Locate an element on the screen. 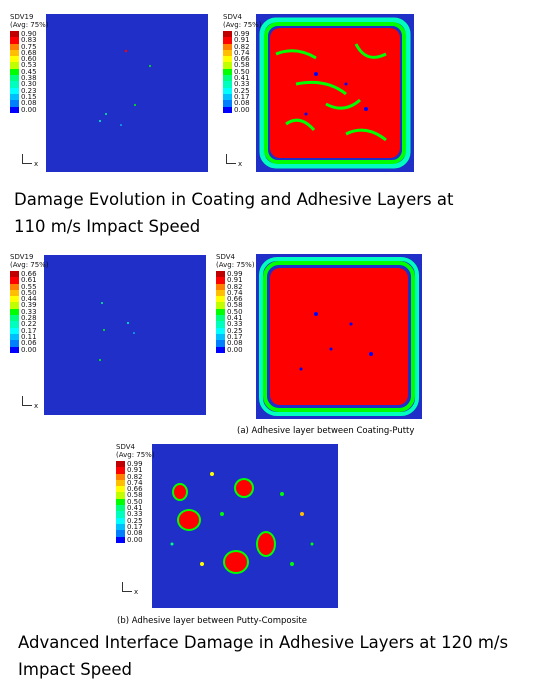  legend-value: 0.58 is located at coordinates (135, 495).